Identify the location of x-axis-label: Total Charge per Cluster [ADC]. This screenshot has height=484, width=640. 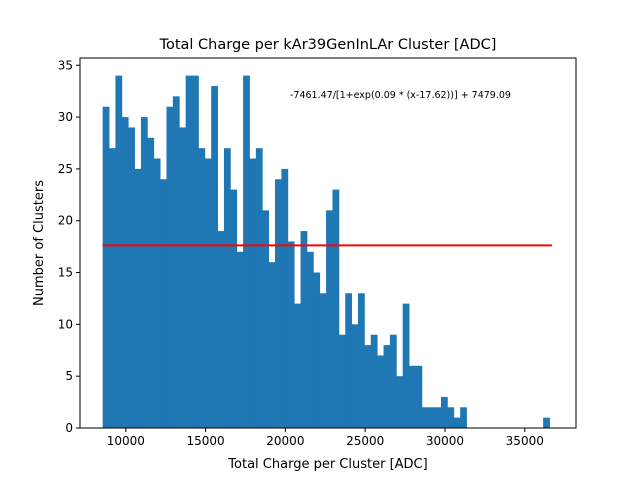
(327, 464).